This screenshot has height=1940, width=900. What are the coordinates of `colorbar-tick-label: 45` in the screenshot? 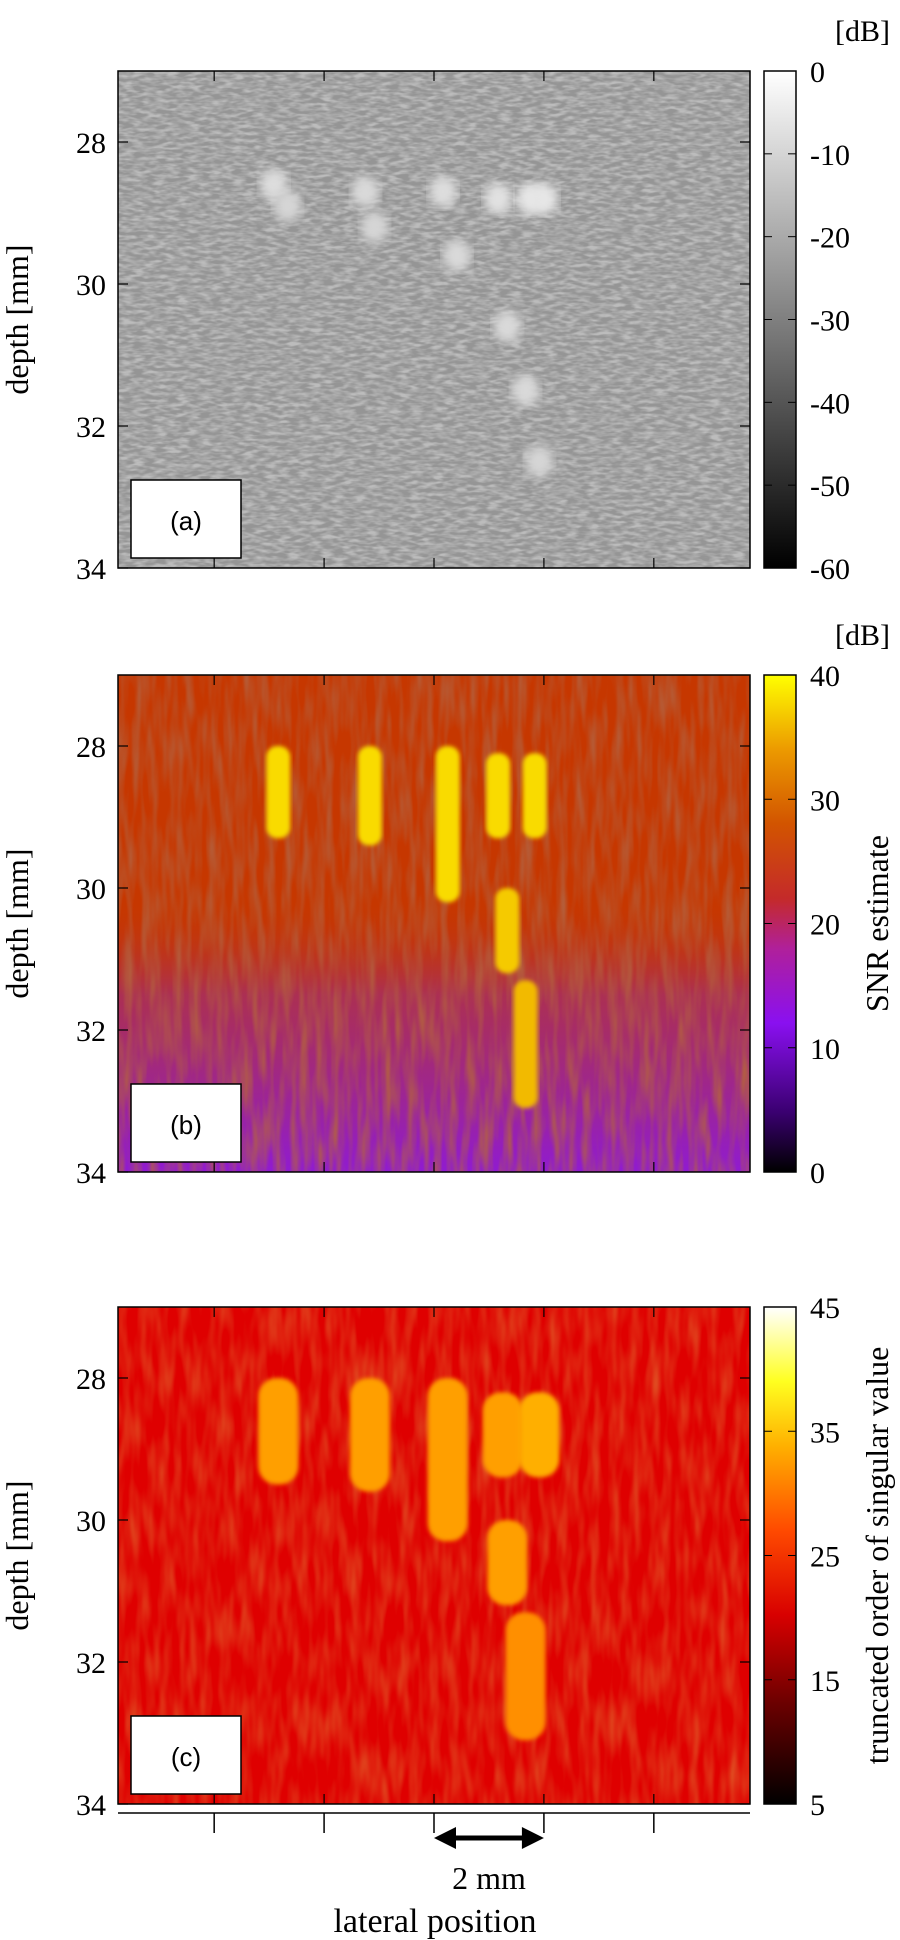 It's located at (825, 1308).